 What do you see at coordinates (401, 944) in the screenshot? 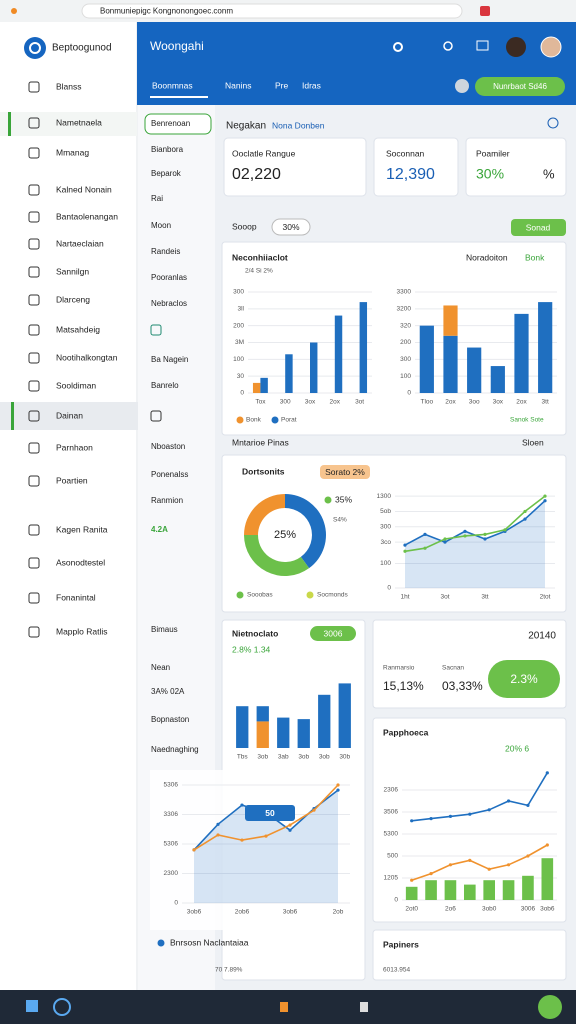
I see `panel-title: Papiners` at bounding box center [401, 944].